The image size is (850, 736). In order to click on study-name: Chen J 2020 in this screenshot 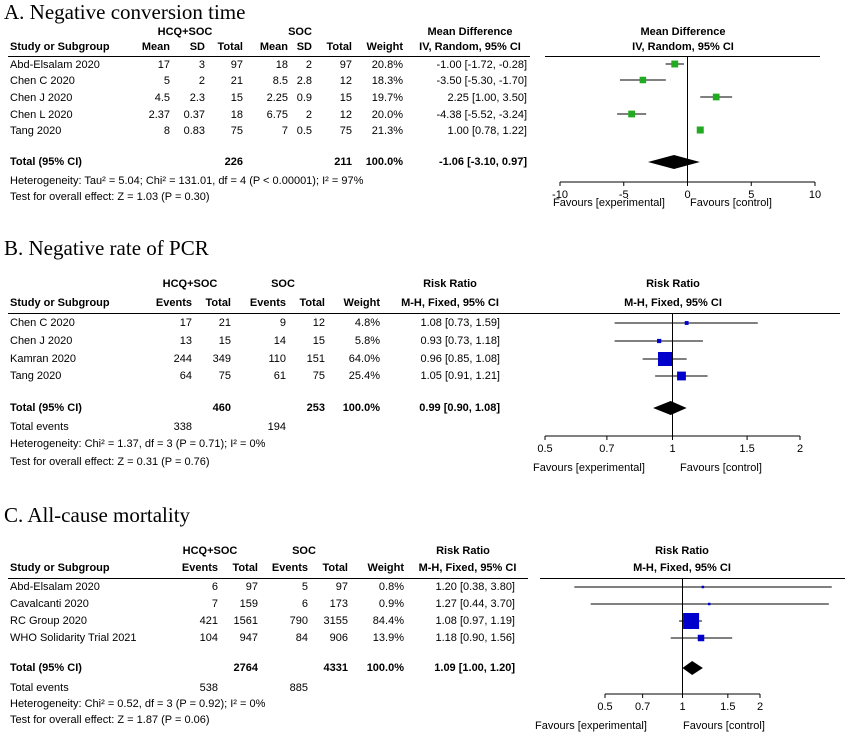, I will do `click(41, 341)`.